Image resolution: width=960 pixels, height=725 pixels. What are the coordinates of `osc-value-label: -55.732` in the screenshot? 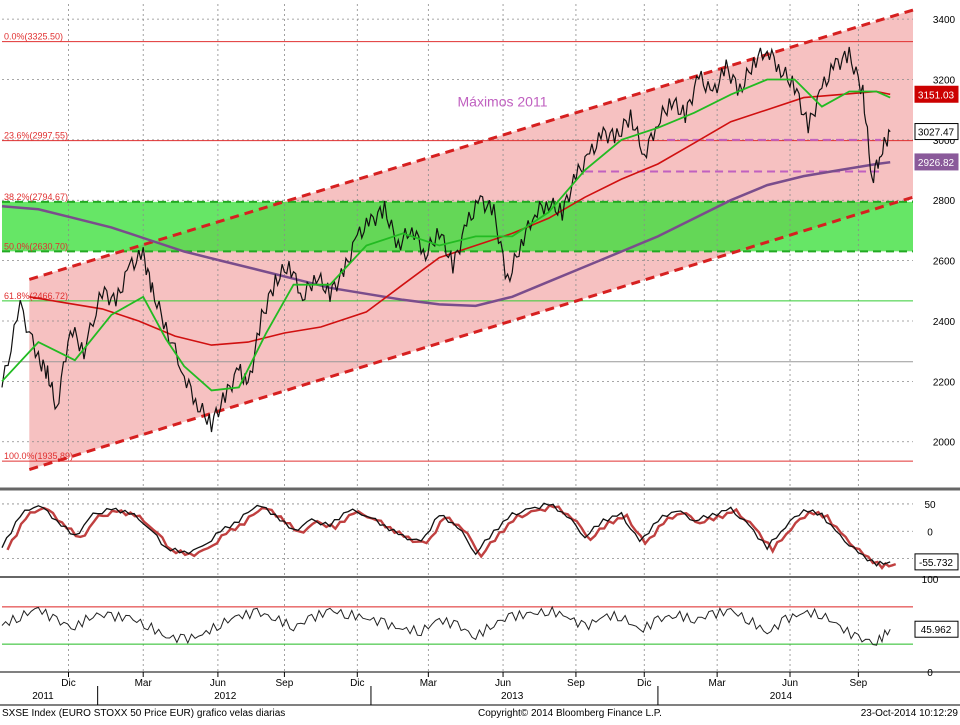 It's located at (936, 563).